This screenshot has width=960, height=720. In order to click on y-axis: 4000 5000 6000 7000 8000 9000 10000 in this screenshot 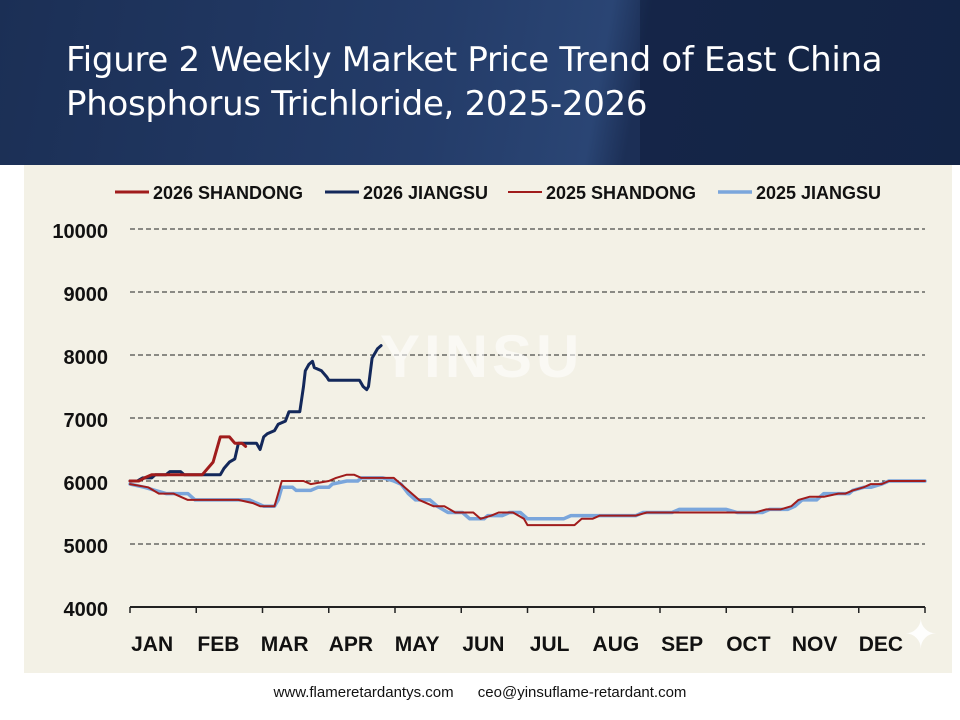, I will do `click(80, 421)`.